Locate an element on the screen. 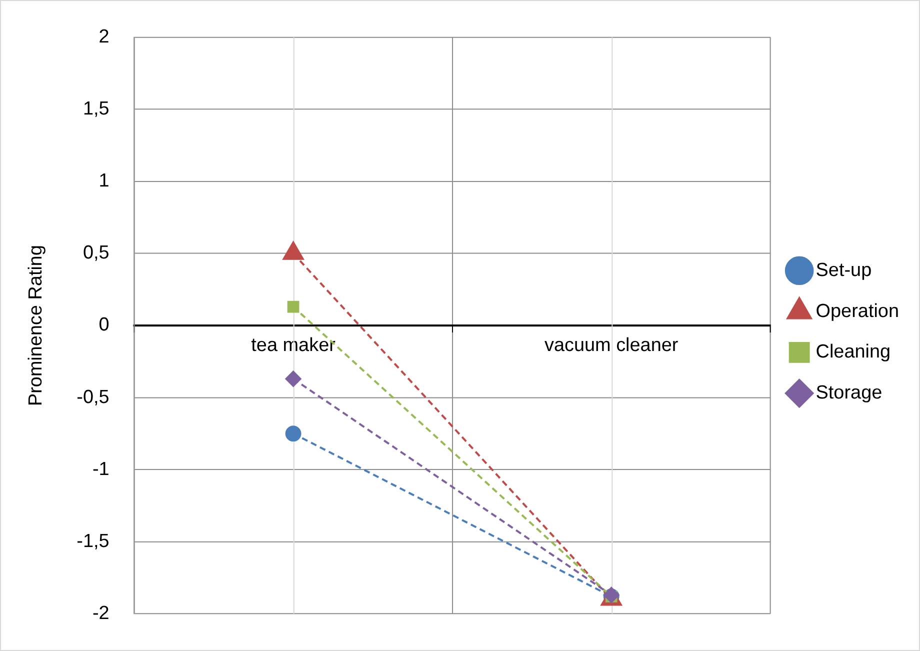 The image size is (920, 651). y-tick-label: -1 is located at coordinates (101, 469).